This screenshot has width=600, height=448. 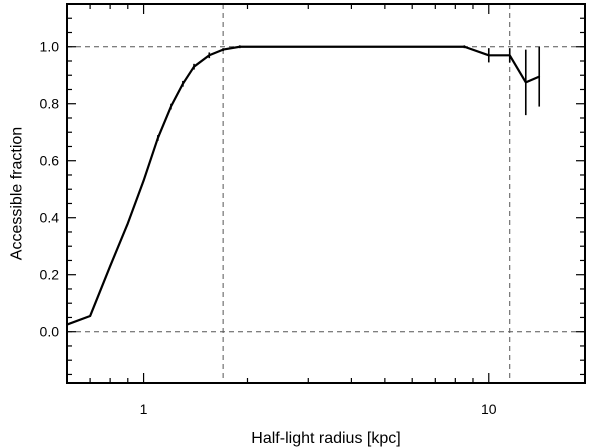 I want to click on x-tick-label: 1, so click(x=144, y=409).